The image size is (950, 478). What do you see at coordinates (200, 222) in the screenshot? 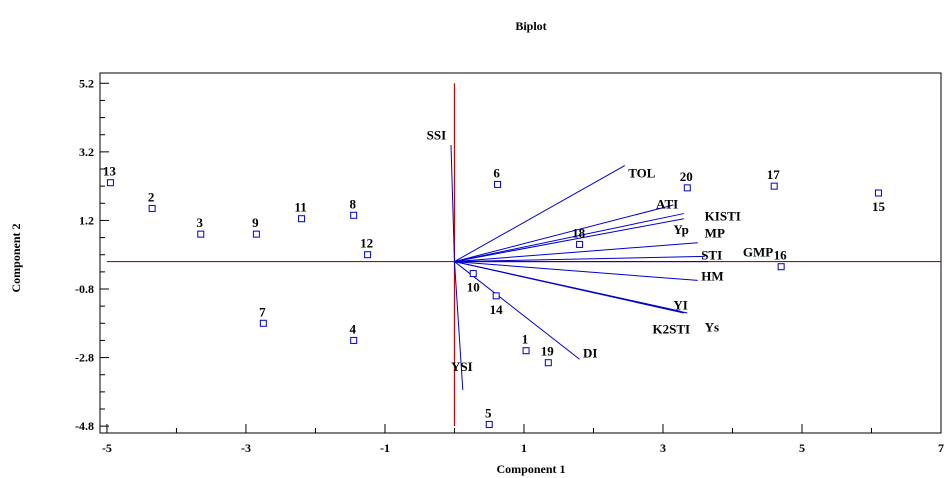
I see `point-label-3: 3` at bounding box center [200, 222].